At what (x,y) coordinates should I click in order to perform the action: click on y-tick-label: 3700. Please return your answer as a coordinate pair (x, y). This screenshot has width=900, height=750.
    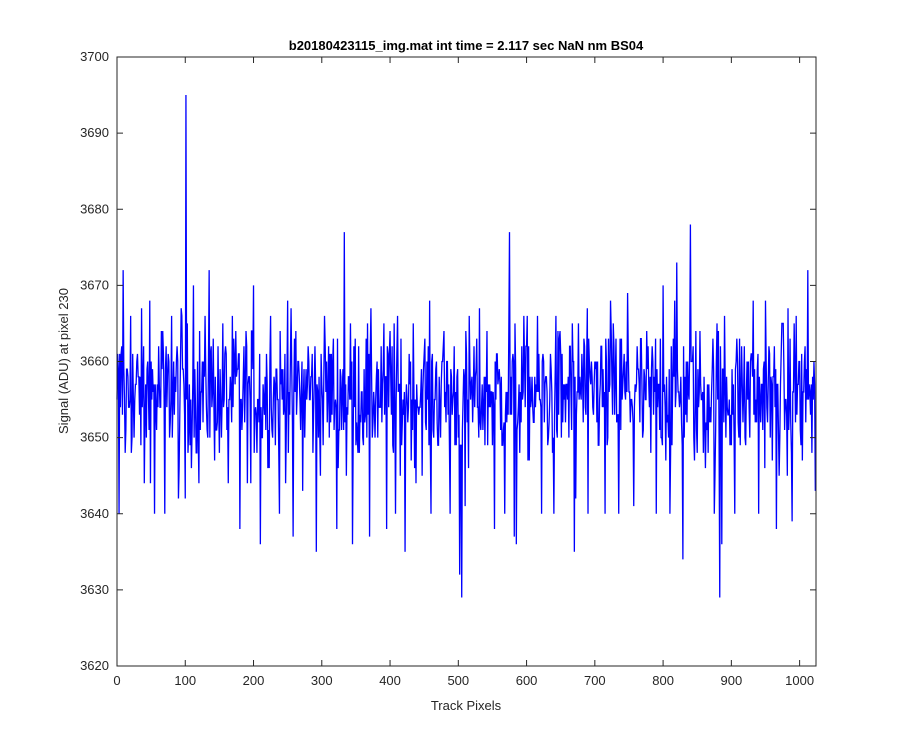
    Looking at the image, I should click on (94, 56).